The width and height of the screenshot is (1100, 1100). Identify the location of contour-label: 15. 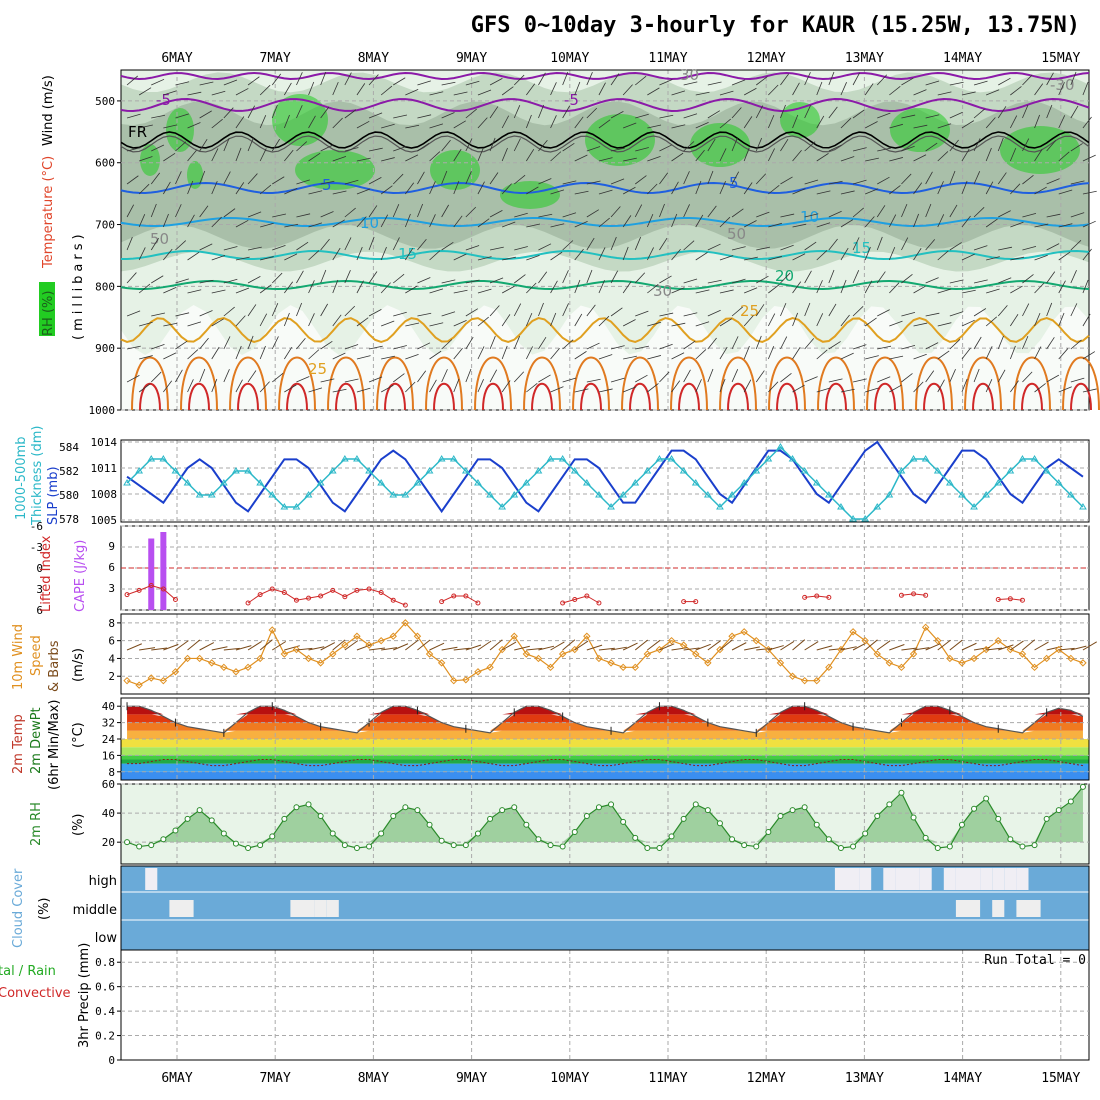
(407, 254).